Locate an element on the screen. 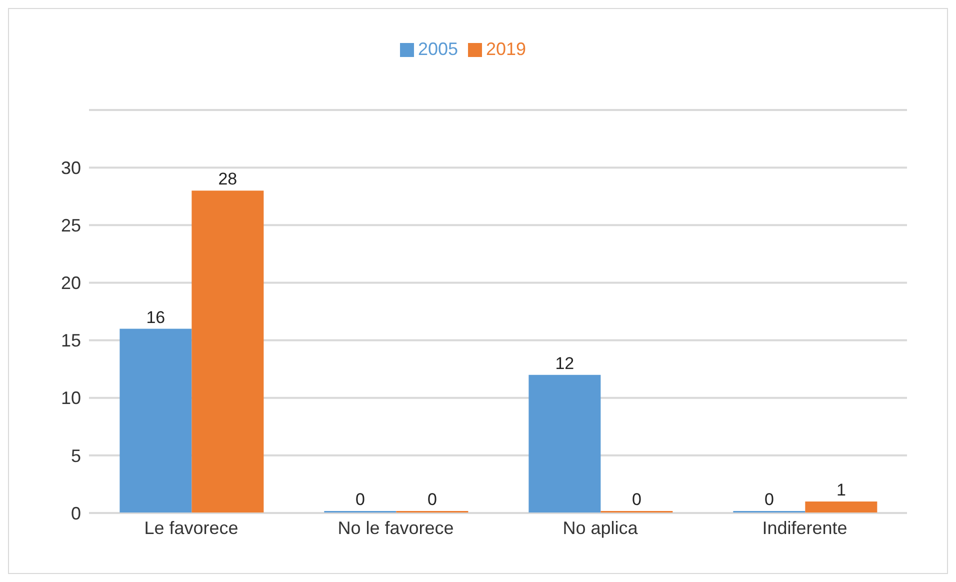 The height and width of the screenshot is (582, 956). data-label: 28 is located at coordinates (228, 179).